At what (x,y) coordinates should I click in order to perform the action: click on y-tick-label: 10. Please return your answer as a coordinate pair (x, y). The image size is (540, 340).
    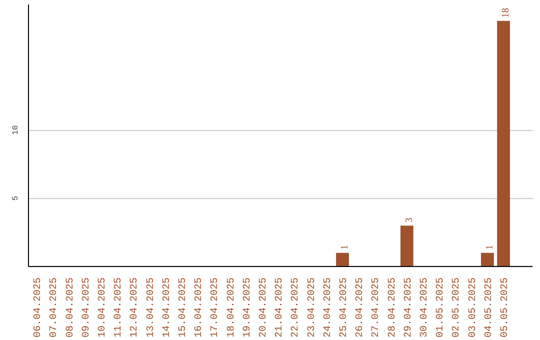
    Looking at the image, I should click on (16, 130).